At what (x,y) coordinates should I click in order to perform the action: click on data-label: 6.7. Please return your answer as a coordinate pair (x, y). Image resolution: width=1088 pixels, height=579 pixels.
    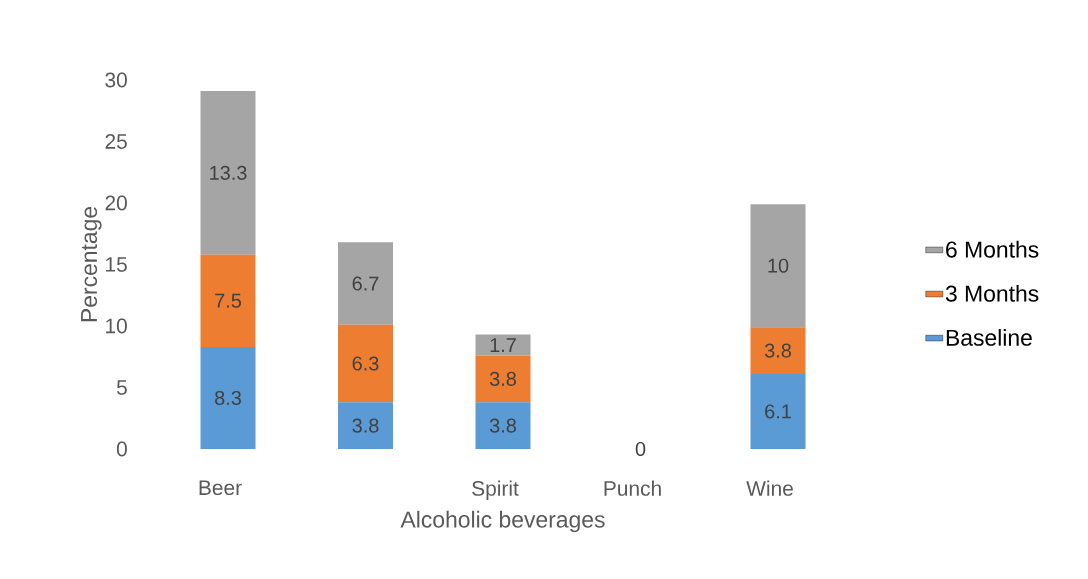
    Looking at the image, I should click on (365, 283).